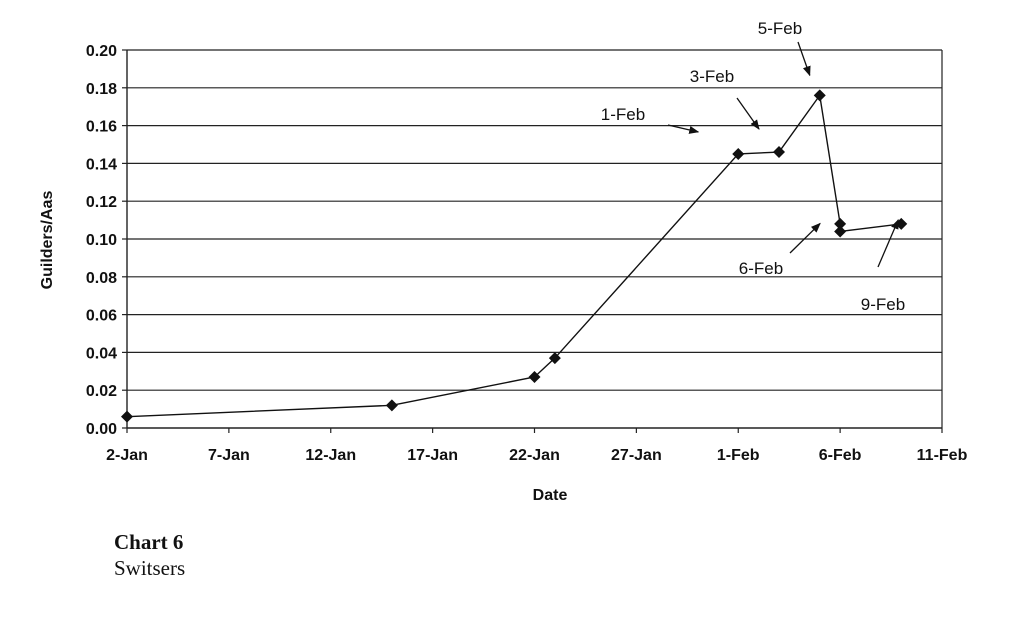 The height and width of the screenshot is (632, 1024). I want to click on x-tick-label: 22-Jan, so click(534, 455).